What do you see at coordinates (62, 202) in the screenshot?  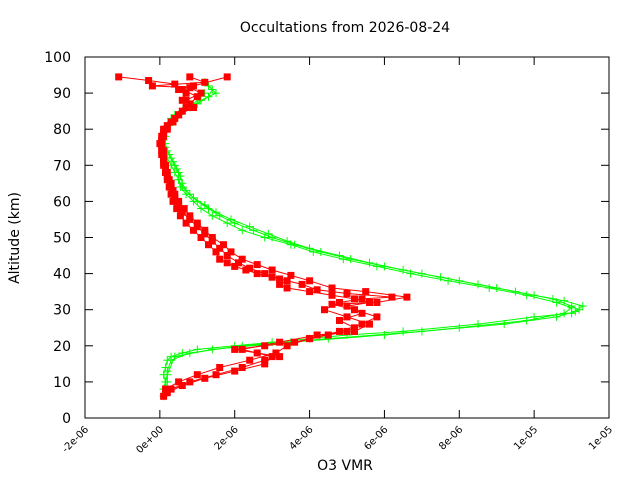 I see `y-tick-label: 60` at bounding box center [62, 202].